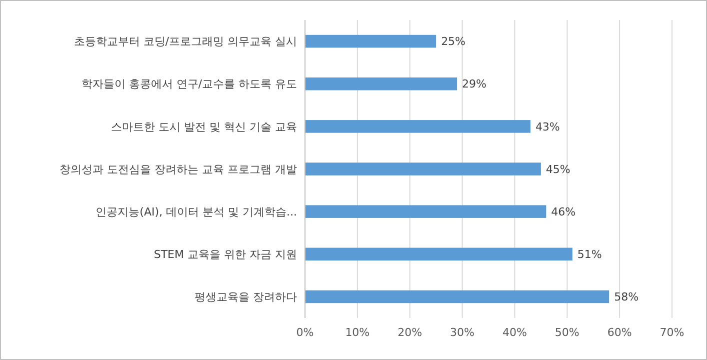 Image resolution: width=707 pixels, height=360 pixels. Describe the element at coordinates (185, 41) in the screenshot. I see `y-tick-label: 초등학교부터 코딩/프로그래밍 의무교육 실시` at that location.